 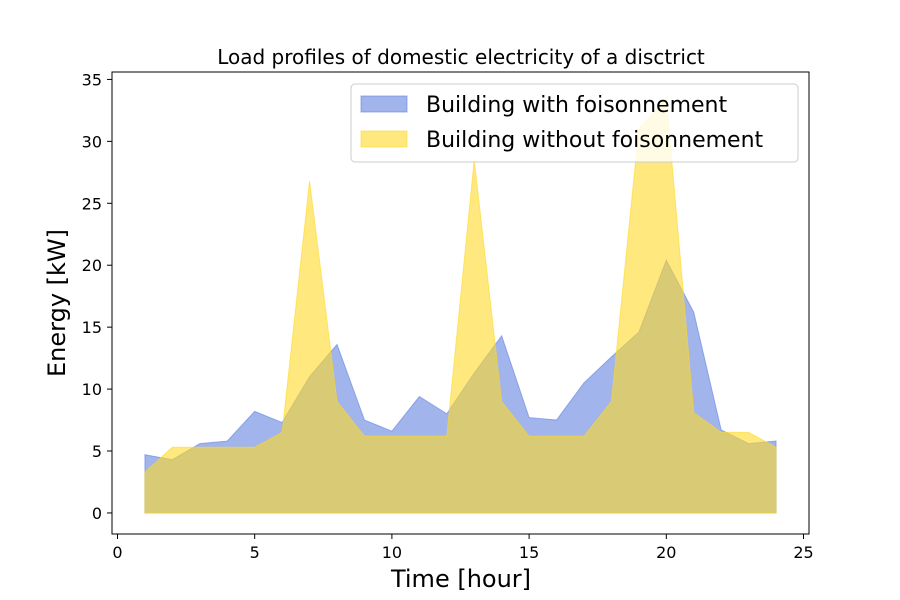 I want to click on legend-label-2: Building without foisonnement, so click(x=595, y=140).